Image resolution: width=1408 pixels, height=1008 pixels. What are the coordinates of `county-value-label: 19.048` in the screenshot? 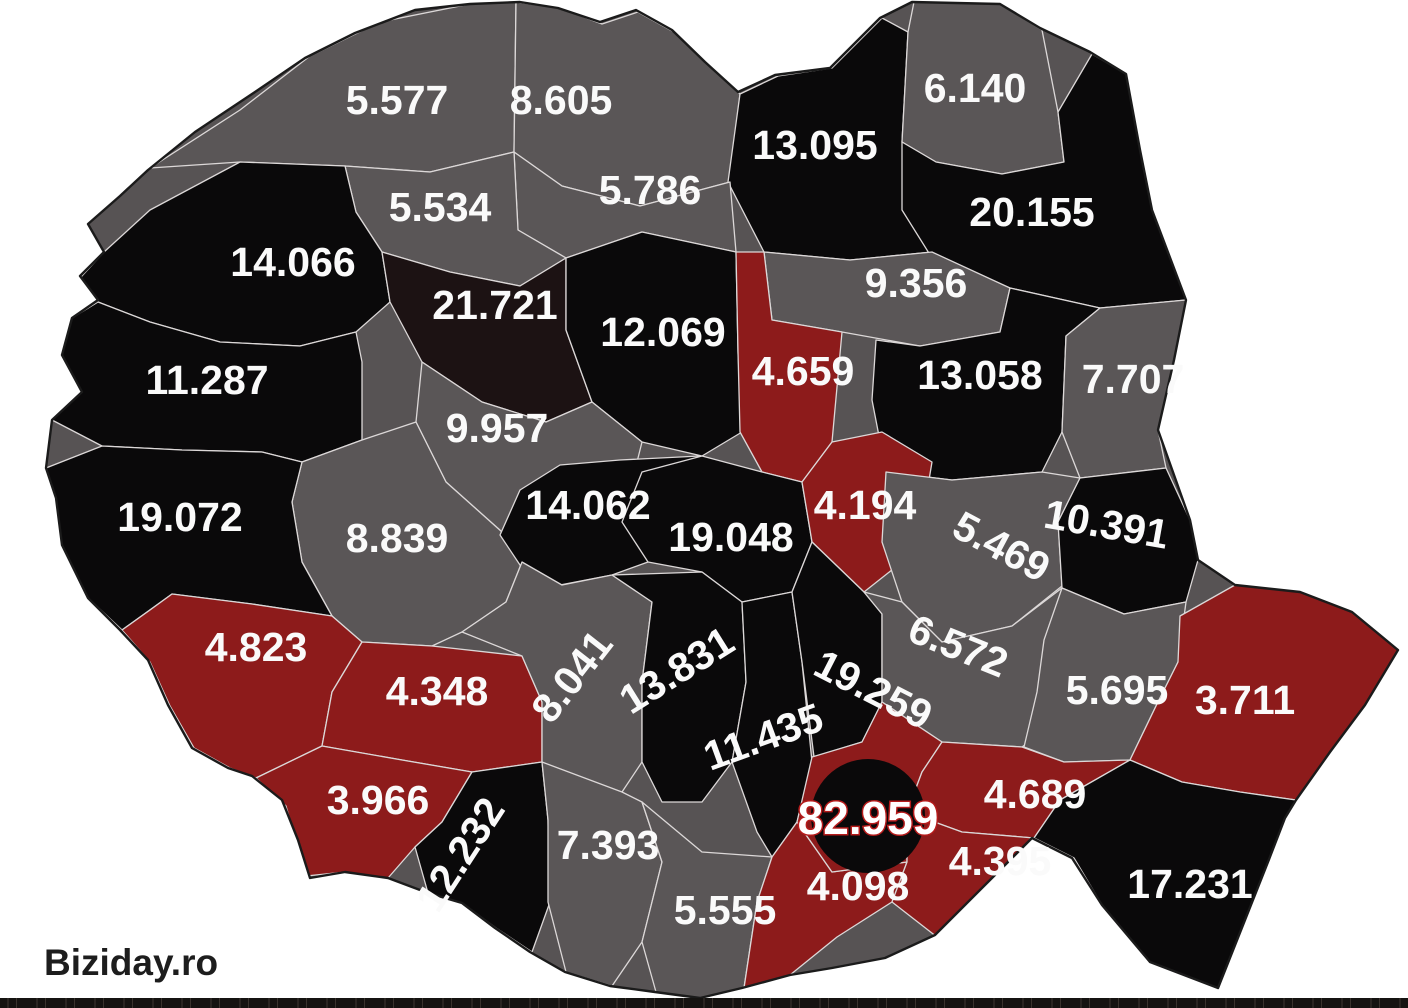 It's located at (730, 537).